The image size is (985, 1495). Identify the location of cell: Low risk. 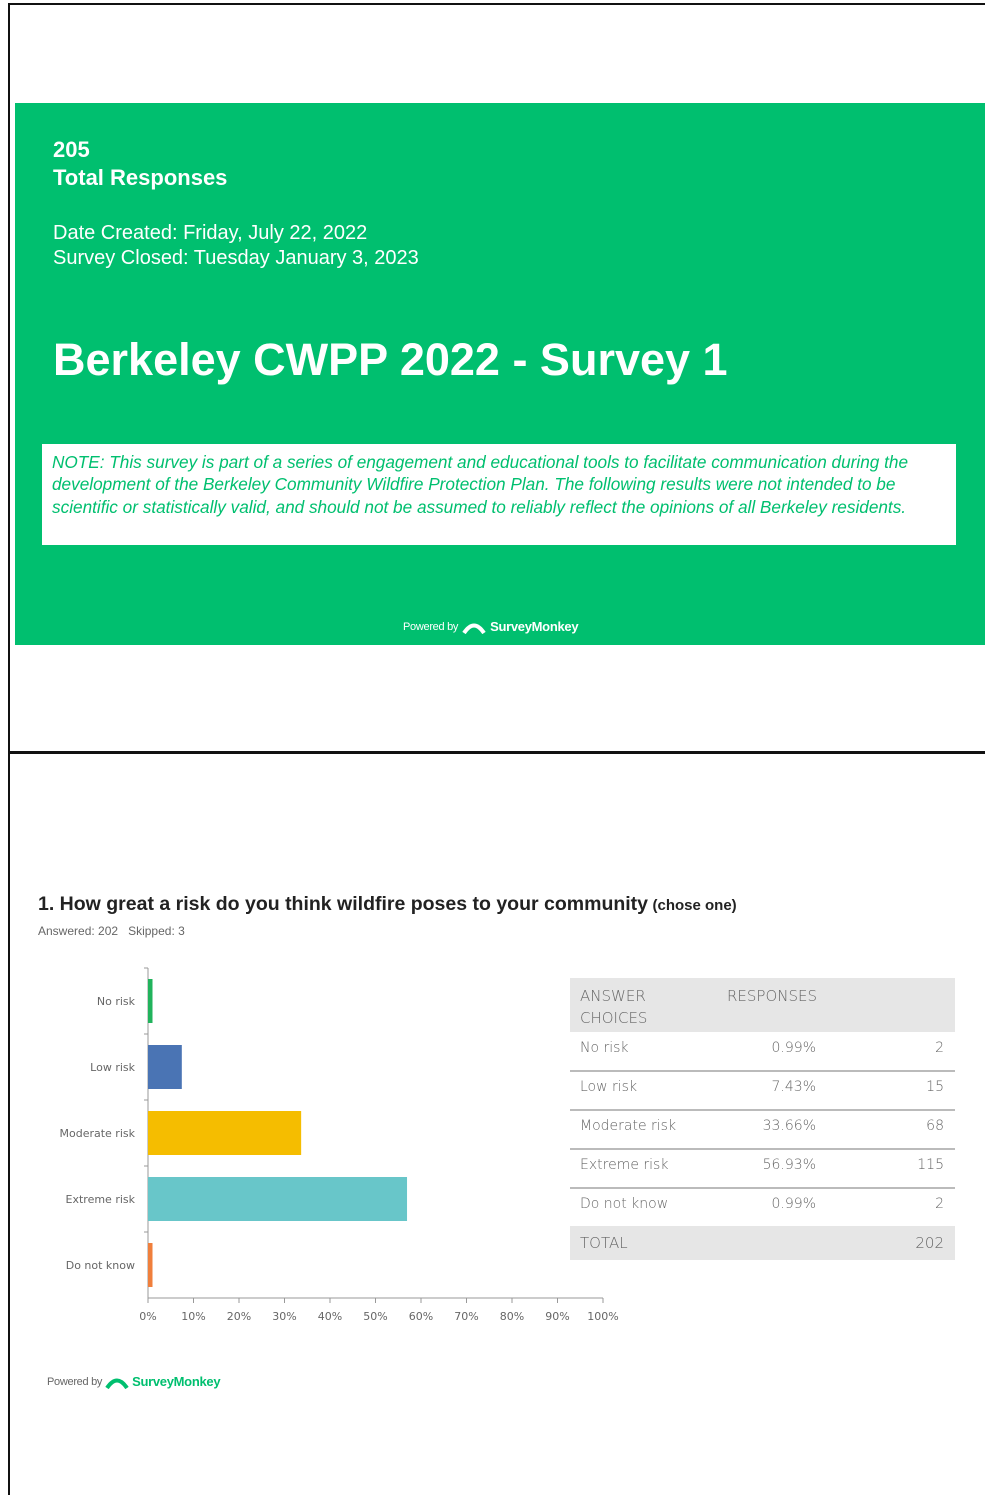
(609, 1087).